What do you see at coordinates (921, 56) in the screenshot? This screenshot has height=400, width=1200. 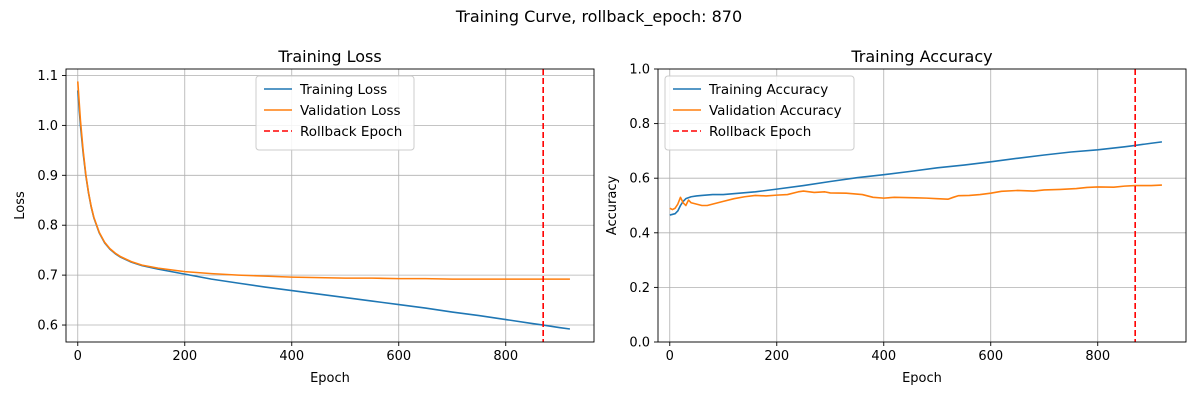 I see `axes-title: Training Accuracy` at bounding box center [921, 56].